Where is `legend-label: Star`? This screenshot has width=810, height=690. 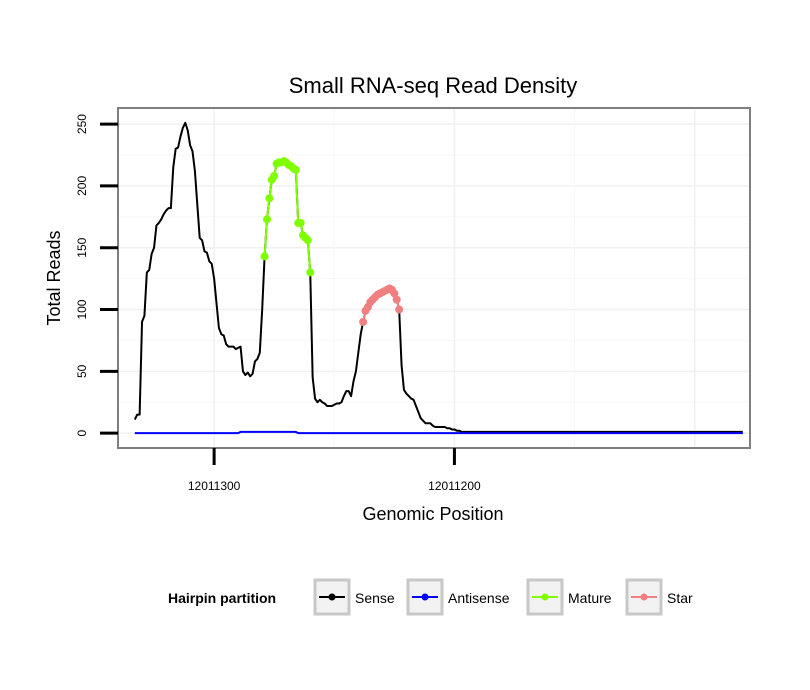
legend-label: Star is located at coordinates (680, 598).